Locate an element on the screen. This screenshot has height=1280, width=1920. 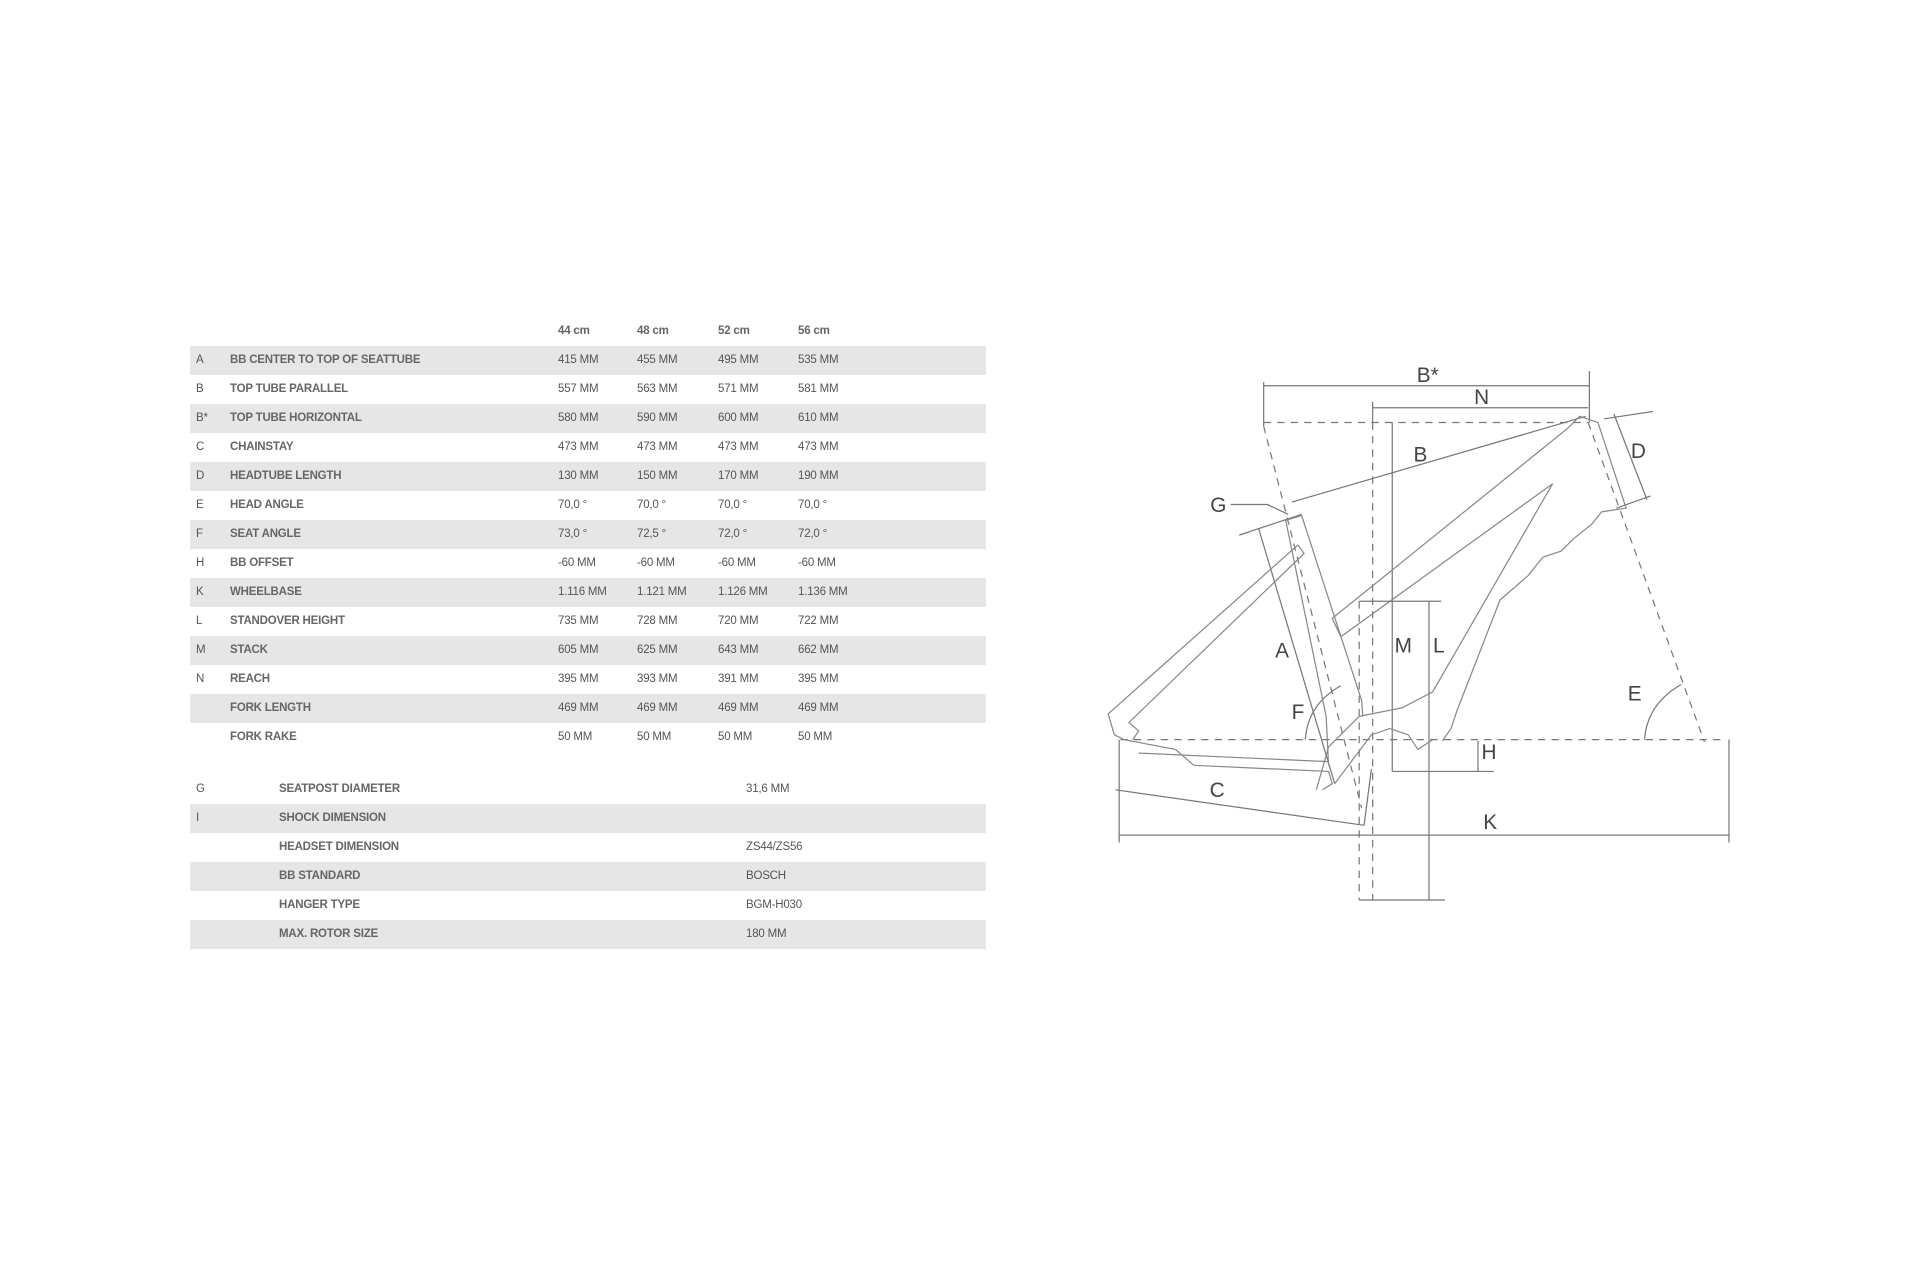
row-letter: C is located at coordinates (200, 447).